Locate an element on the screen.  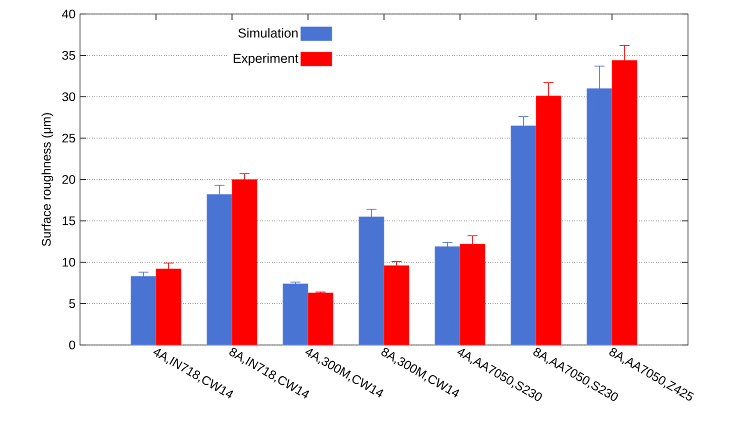
y-tick-label: 35 is located at coordinates (69, 55).